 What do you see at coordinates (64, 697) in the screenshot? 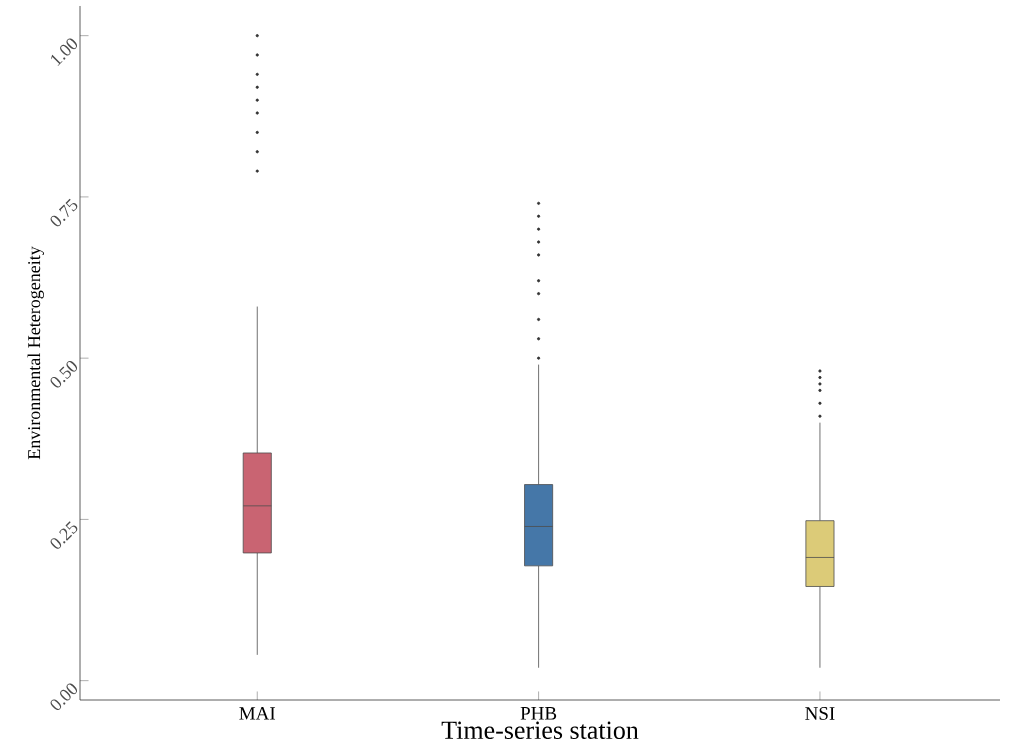
I see `y-tick-label: 0.00` at bounding box center [64, 697].